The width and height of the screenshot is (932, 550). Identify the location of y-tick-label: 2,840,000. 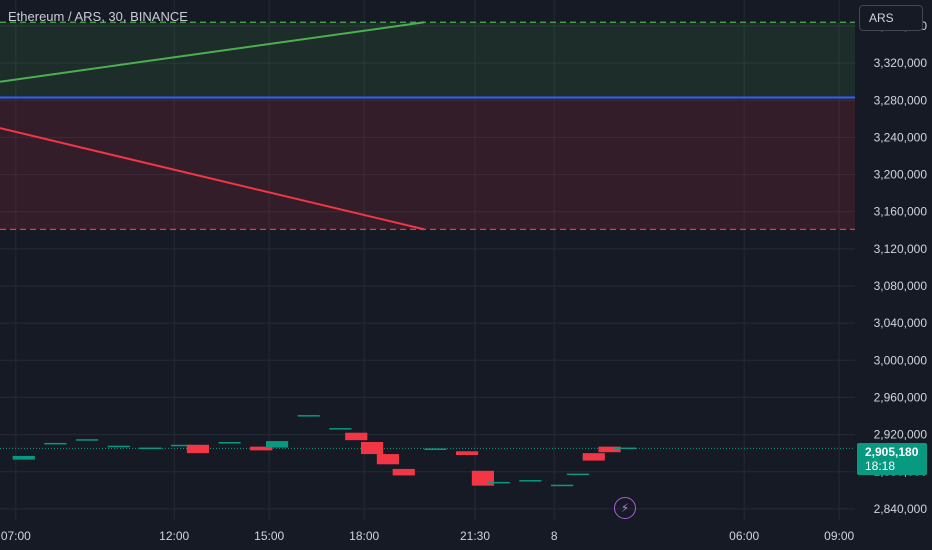
(901, 509).